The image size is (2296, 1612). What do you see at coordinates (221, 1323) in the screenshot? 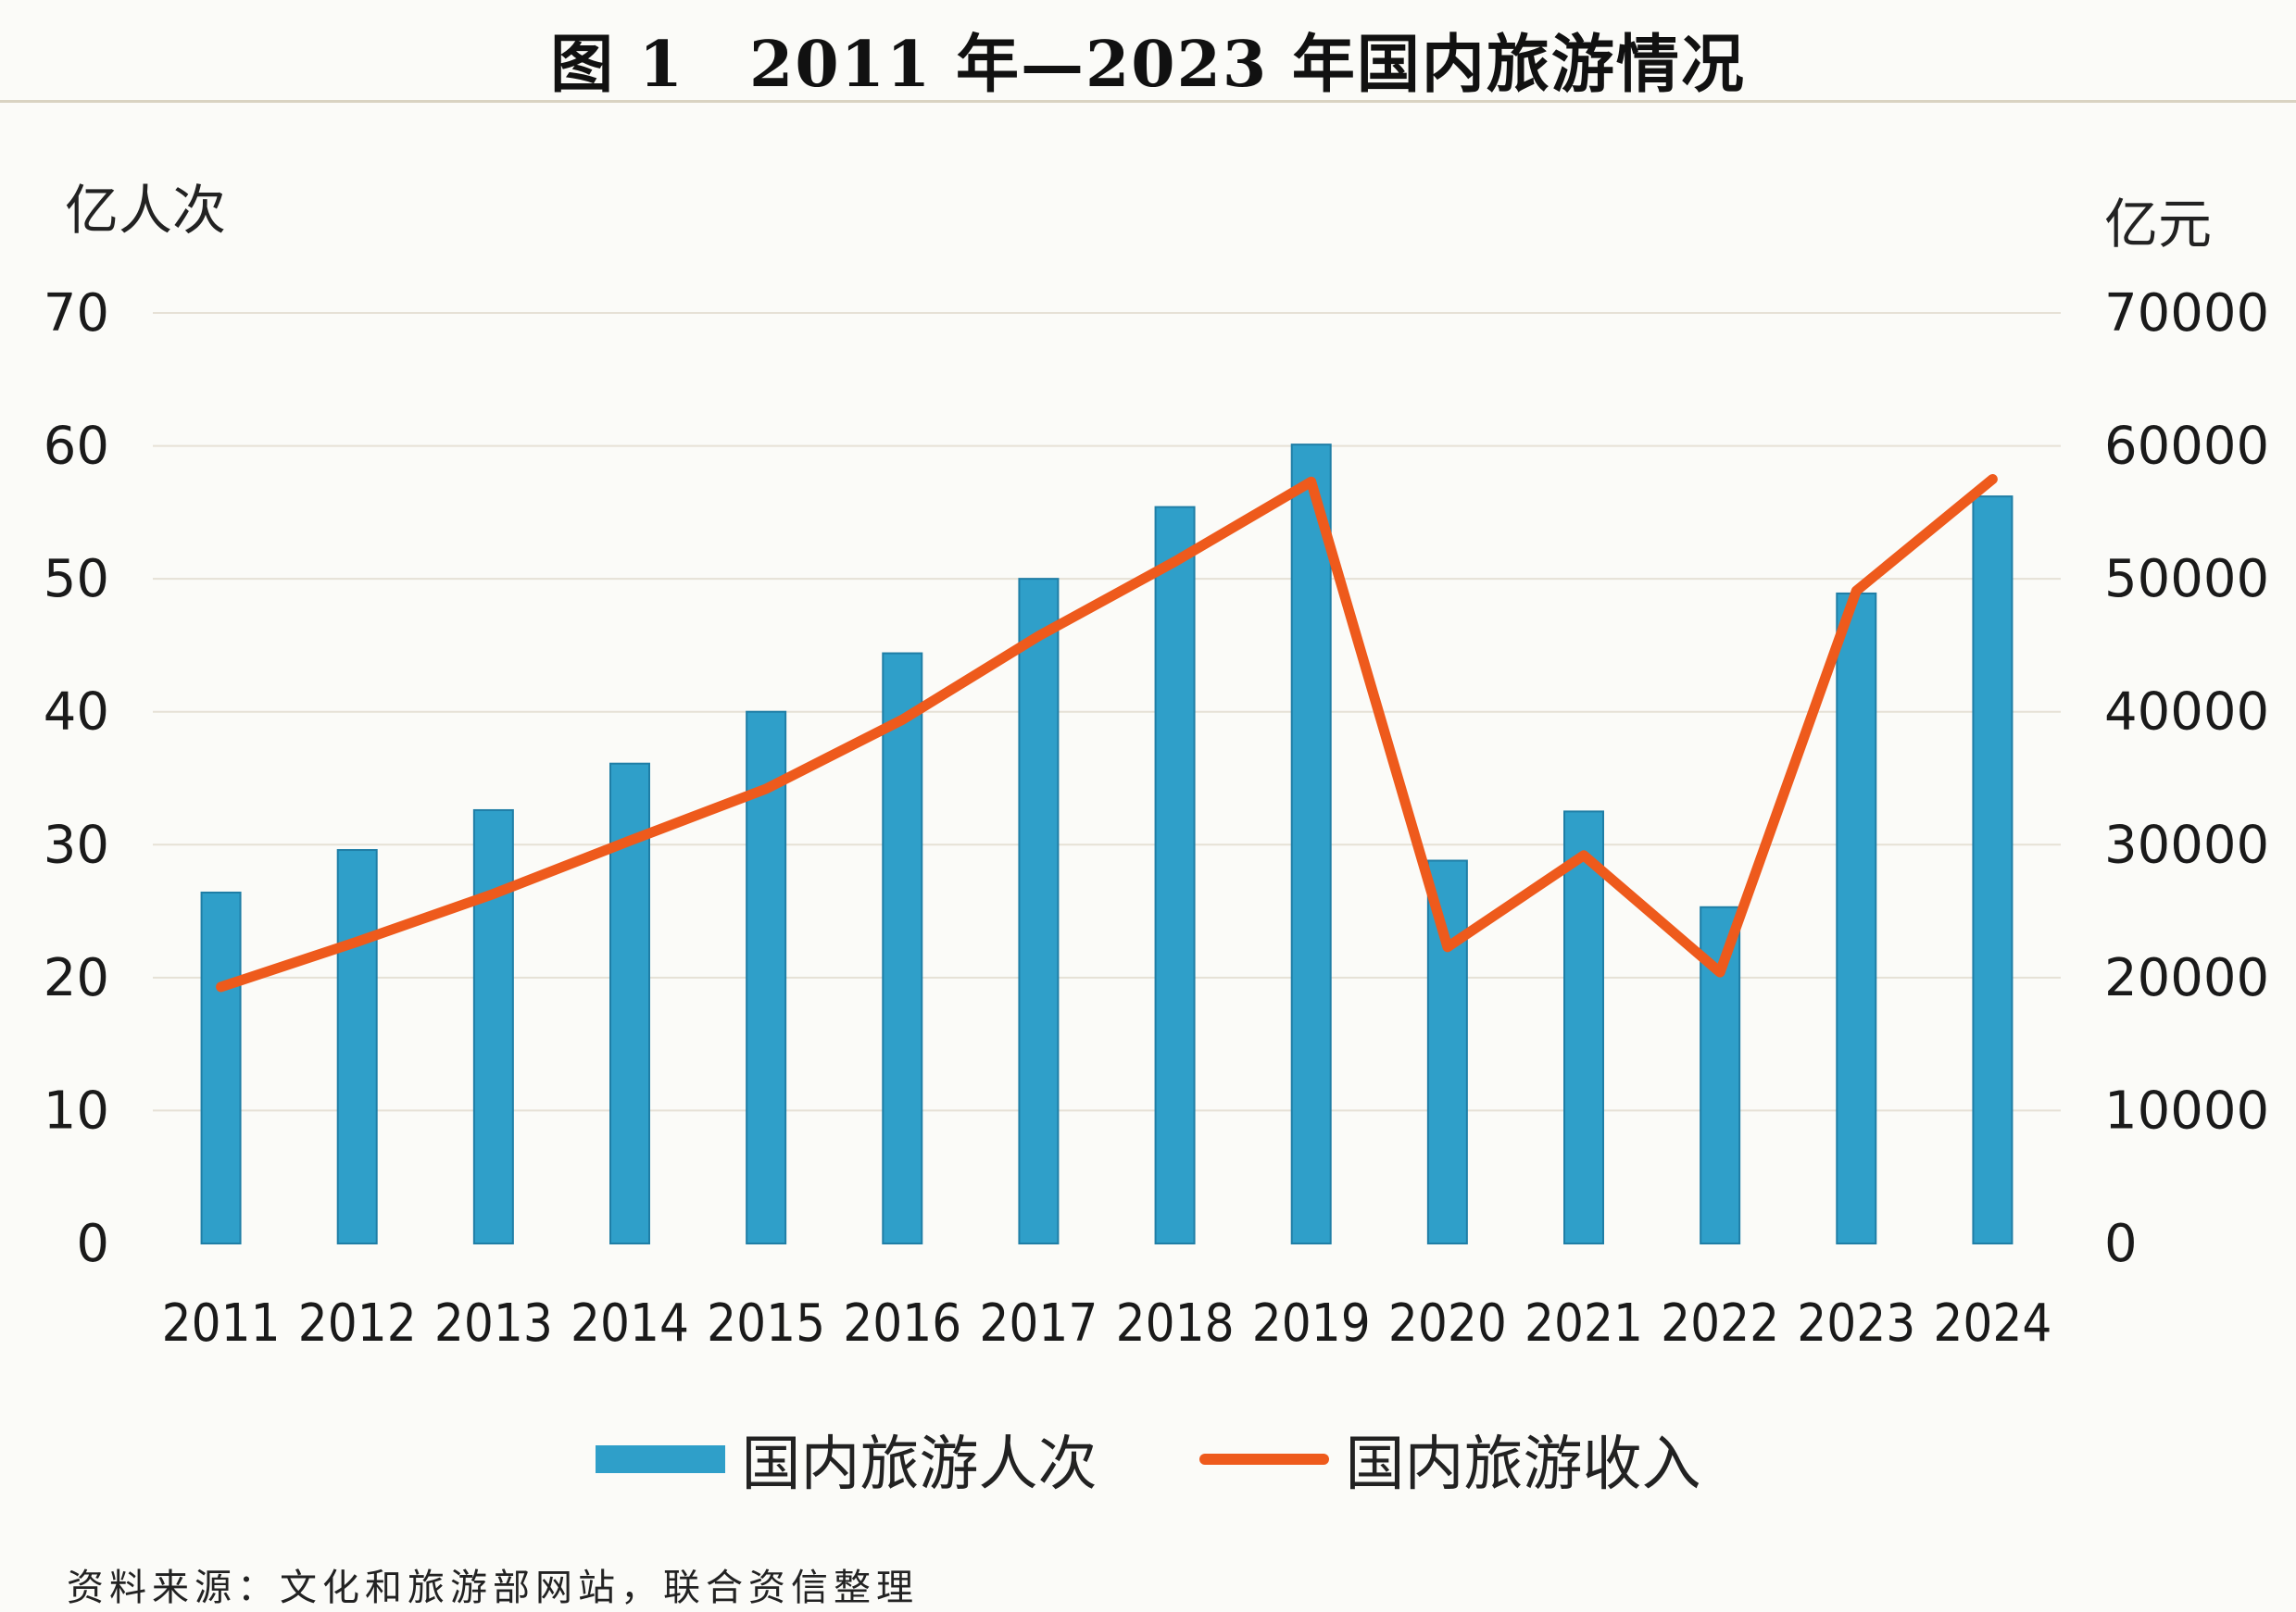
I see `x-axis-tick-label: 2011` at bounding box center [221, 1323].